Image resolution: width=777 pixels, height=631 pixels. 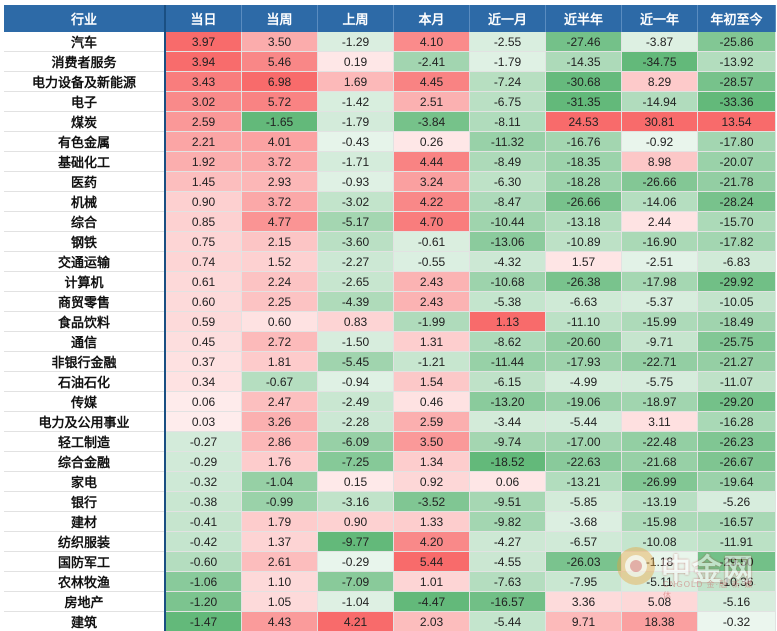 What do you see at coordinates (660, 402) in the screenshot?
I see `value-cell: -18.97` at bounding box center [660, 402].